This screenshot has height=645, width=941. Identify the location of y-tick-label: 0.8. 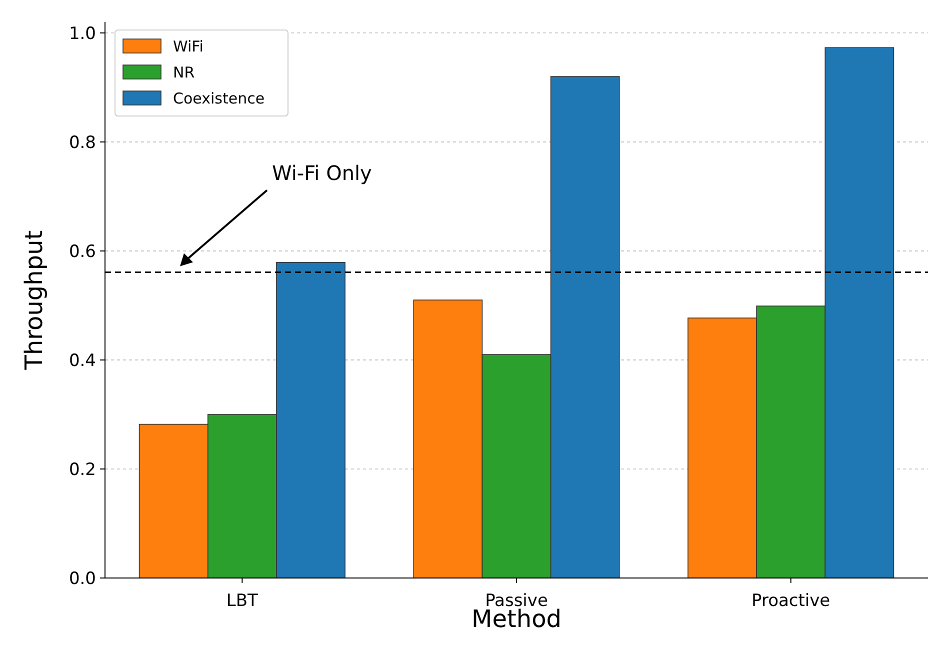
(82, 142).